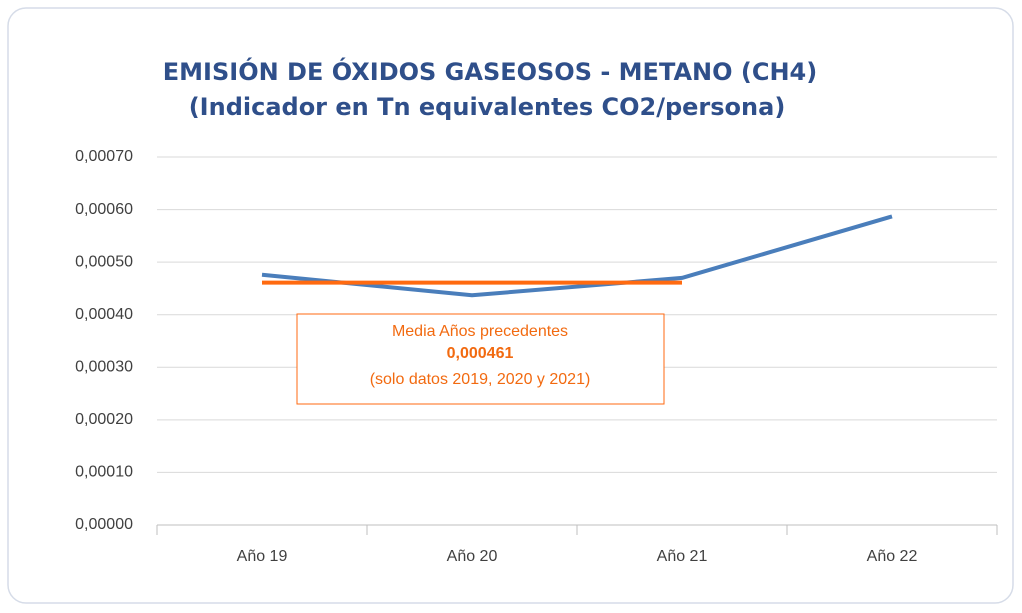  I want to click on annotation-text: (solo datos 2019, 2020 y 2021), so click(480, 379).